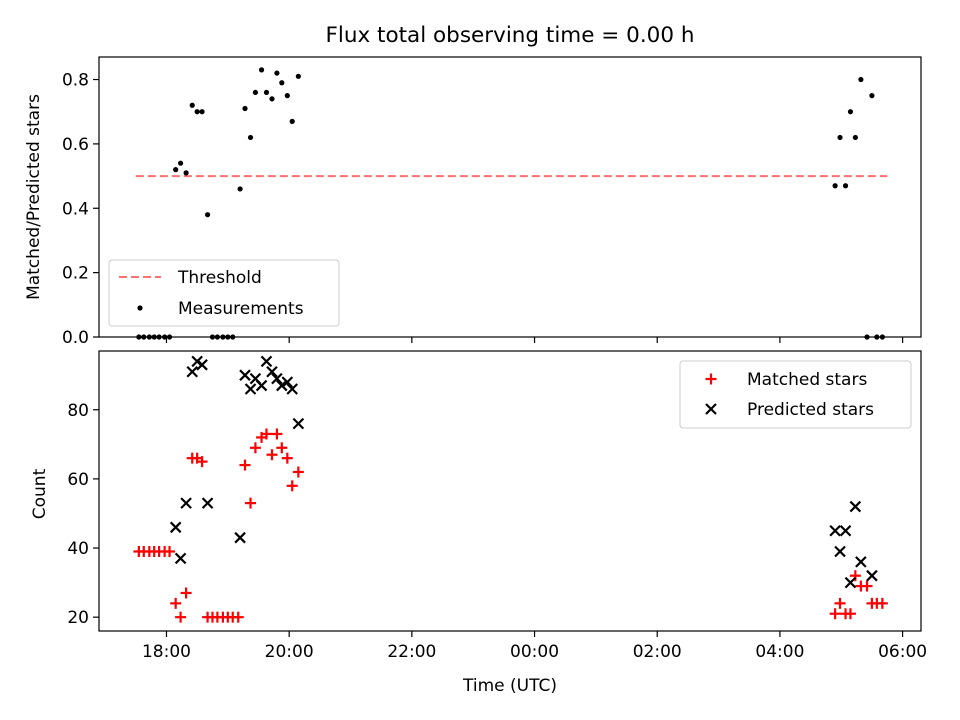  I want to click on count-legend: Matched stars Predicted stars, so click(795, 394).